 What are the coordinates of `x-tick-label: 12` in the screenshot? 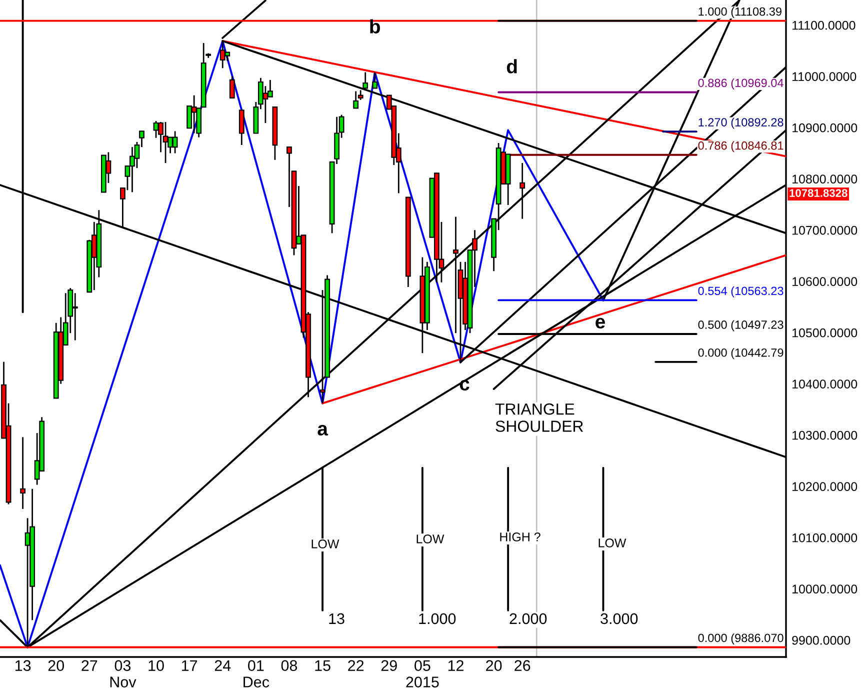 It's located at (456, 665).